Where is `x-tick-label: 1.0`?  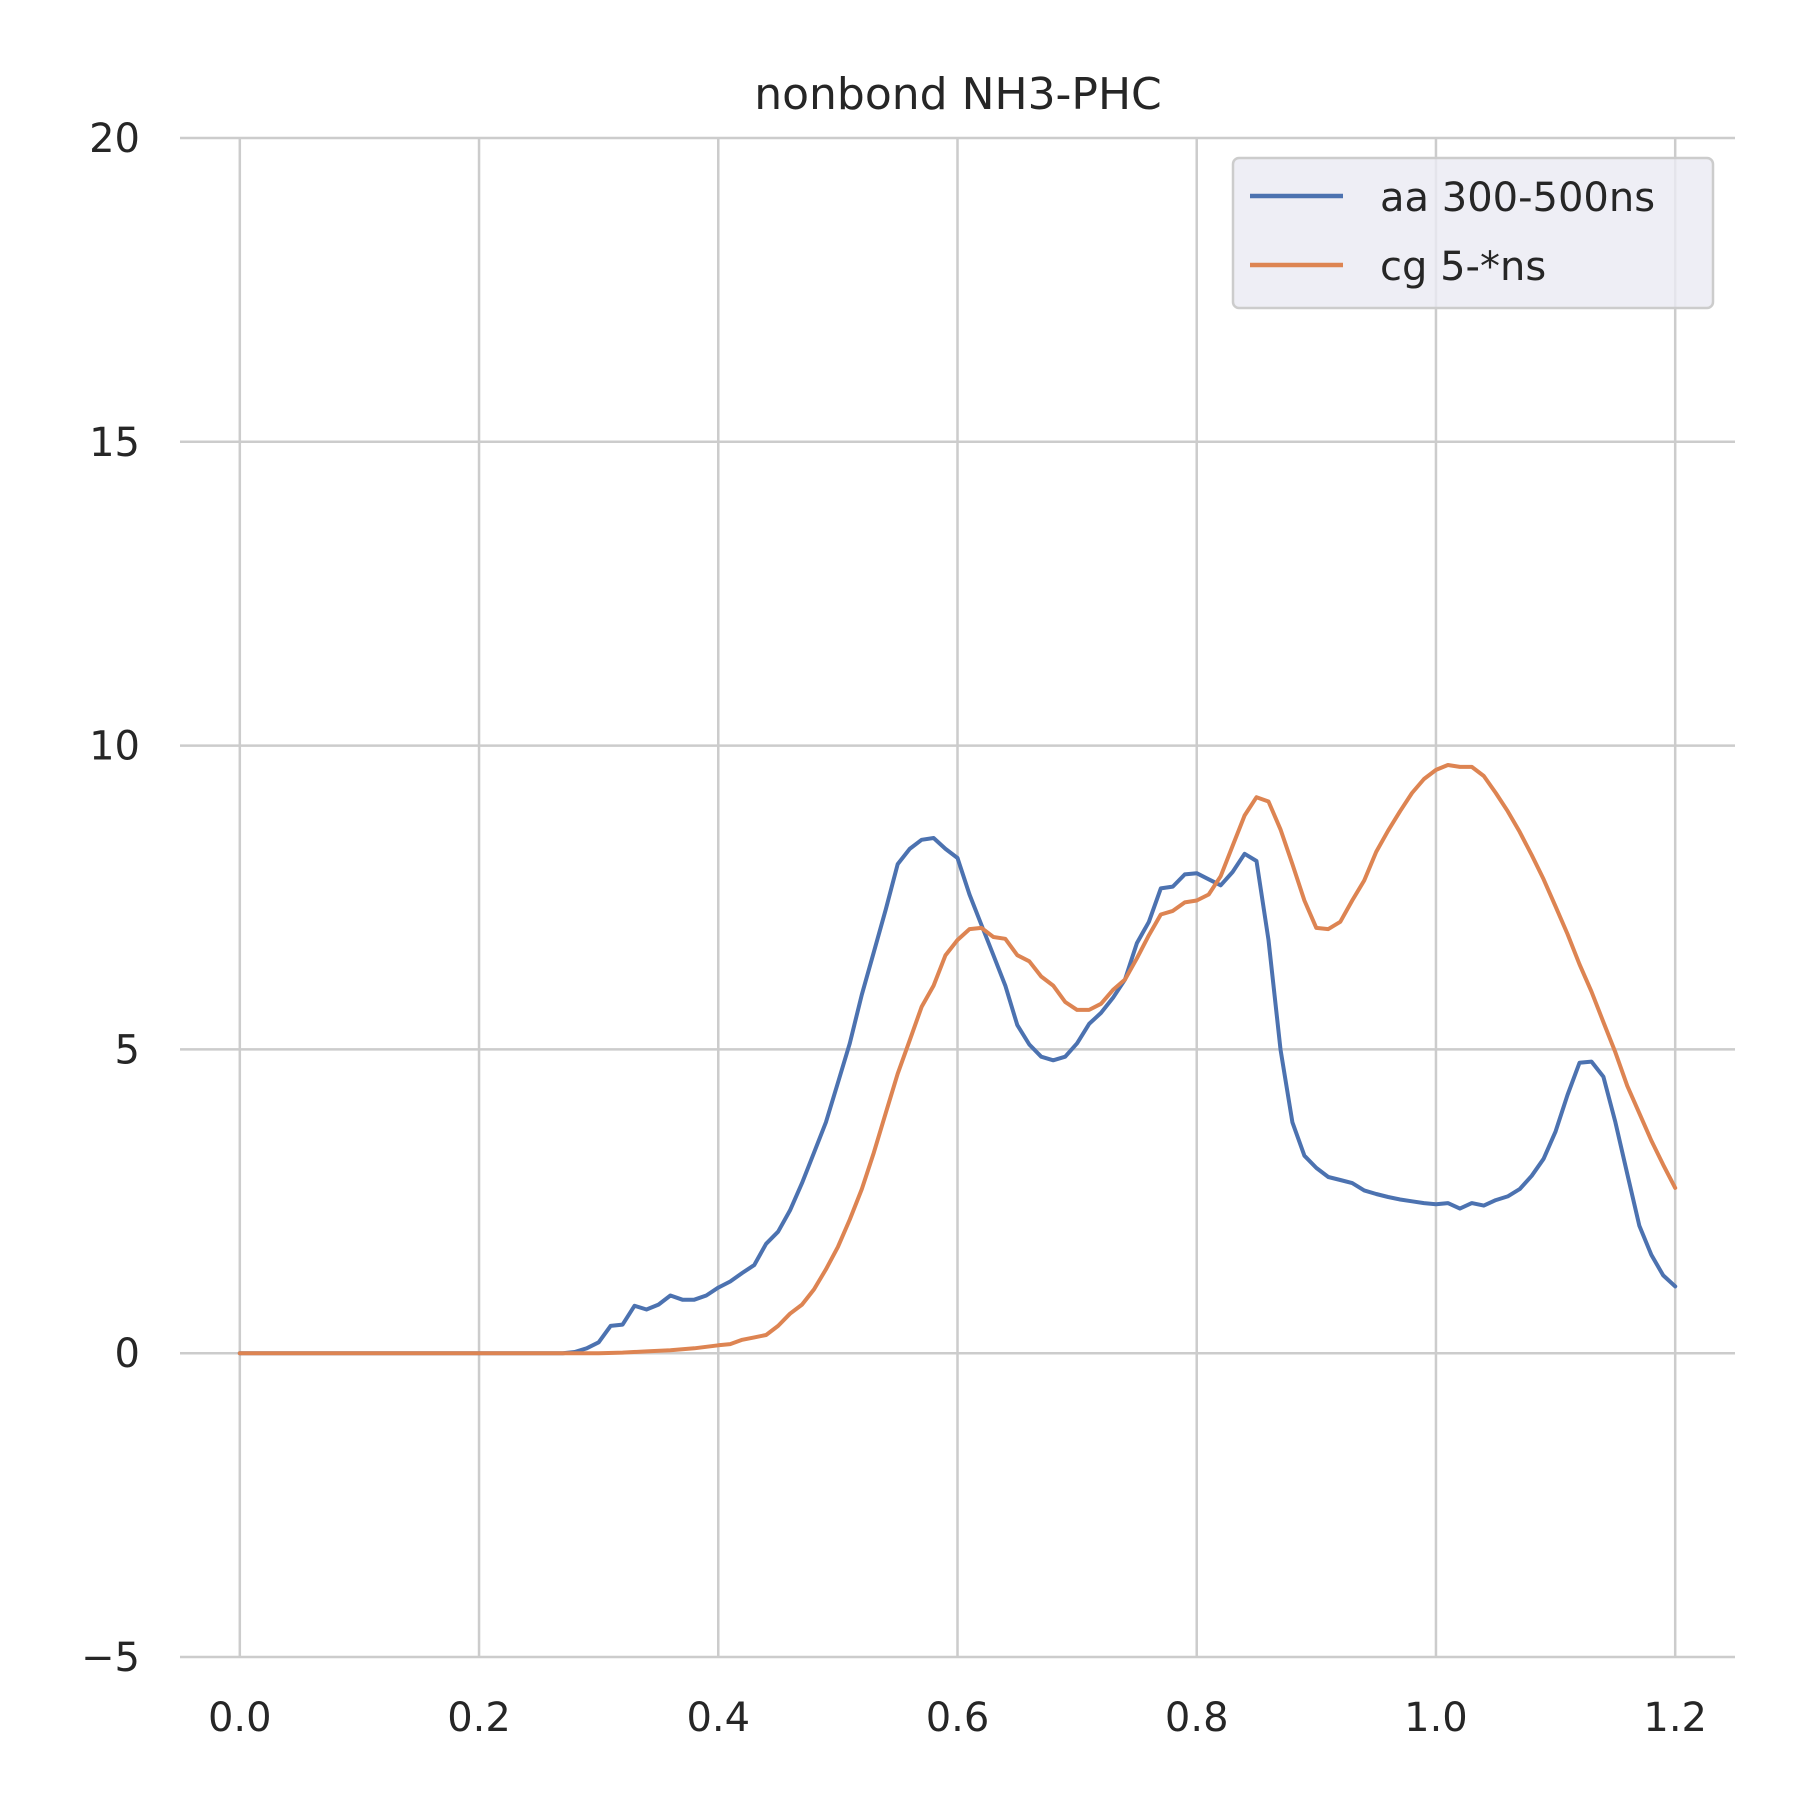
x-tick-label: 1.0 is located at coordinates (1436, 1718).